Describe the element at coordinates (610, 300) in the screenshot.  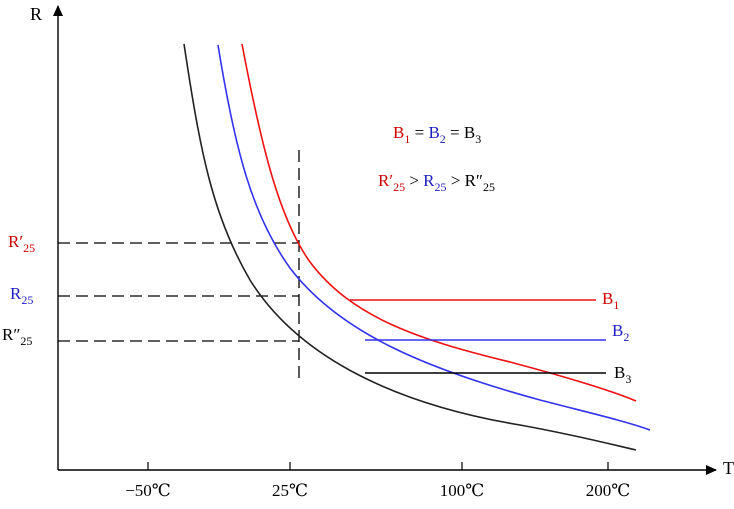
I see `legend-label-b1: B1` at that location.